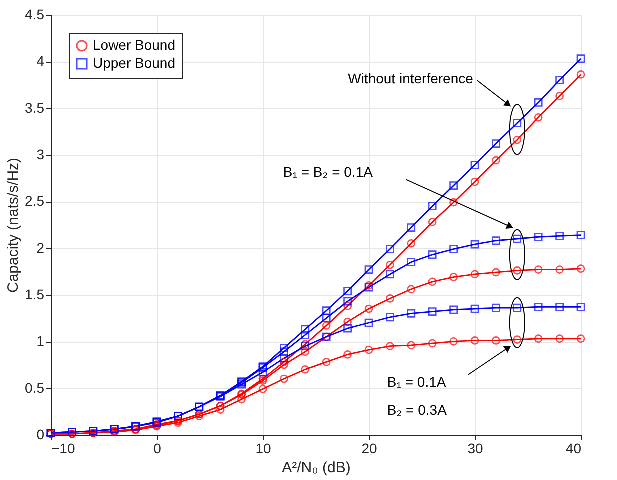 This screenshot has width=617, height=480. Describe the element at coordinates (411, 78) in the screenshot. I see `annotation: Without interference` at that location.